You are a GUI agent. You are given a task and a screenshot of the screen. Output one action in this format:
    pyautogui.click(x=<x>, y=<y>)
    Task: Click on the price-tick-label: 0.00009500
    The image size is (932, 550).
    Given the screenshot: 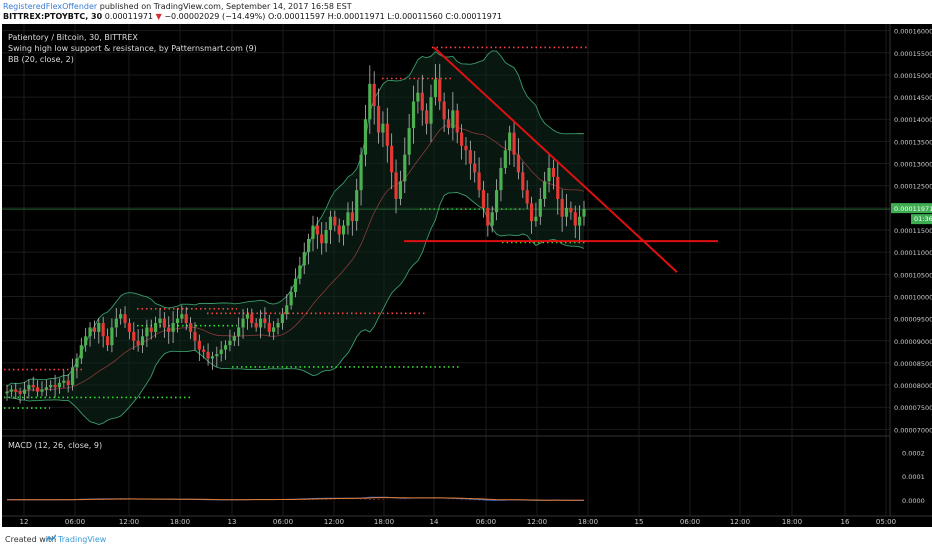 What is the action you would take?
    pyautogui.click(x=913, y=320)
    